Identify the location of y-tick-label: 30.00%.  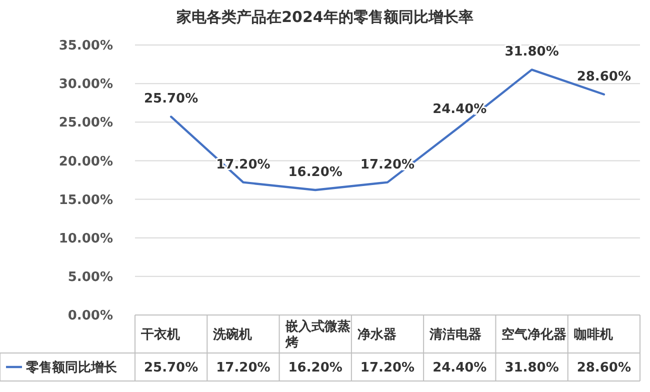
(85, 84).